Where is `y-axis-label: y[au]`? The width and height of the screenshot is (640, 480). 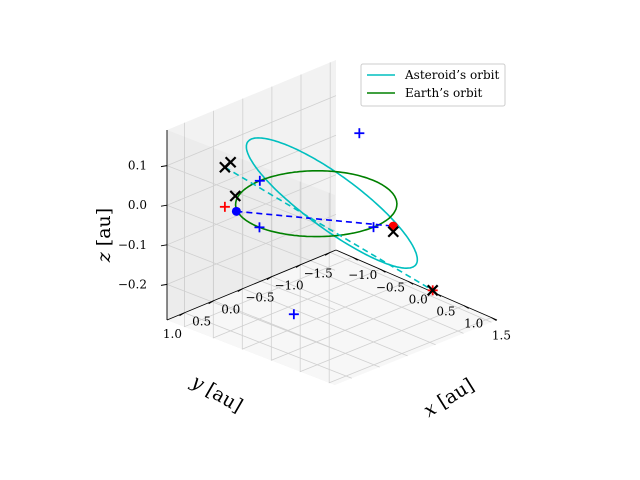 y-axis-label: y[au] is located at coordinates (217, 393).